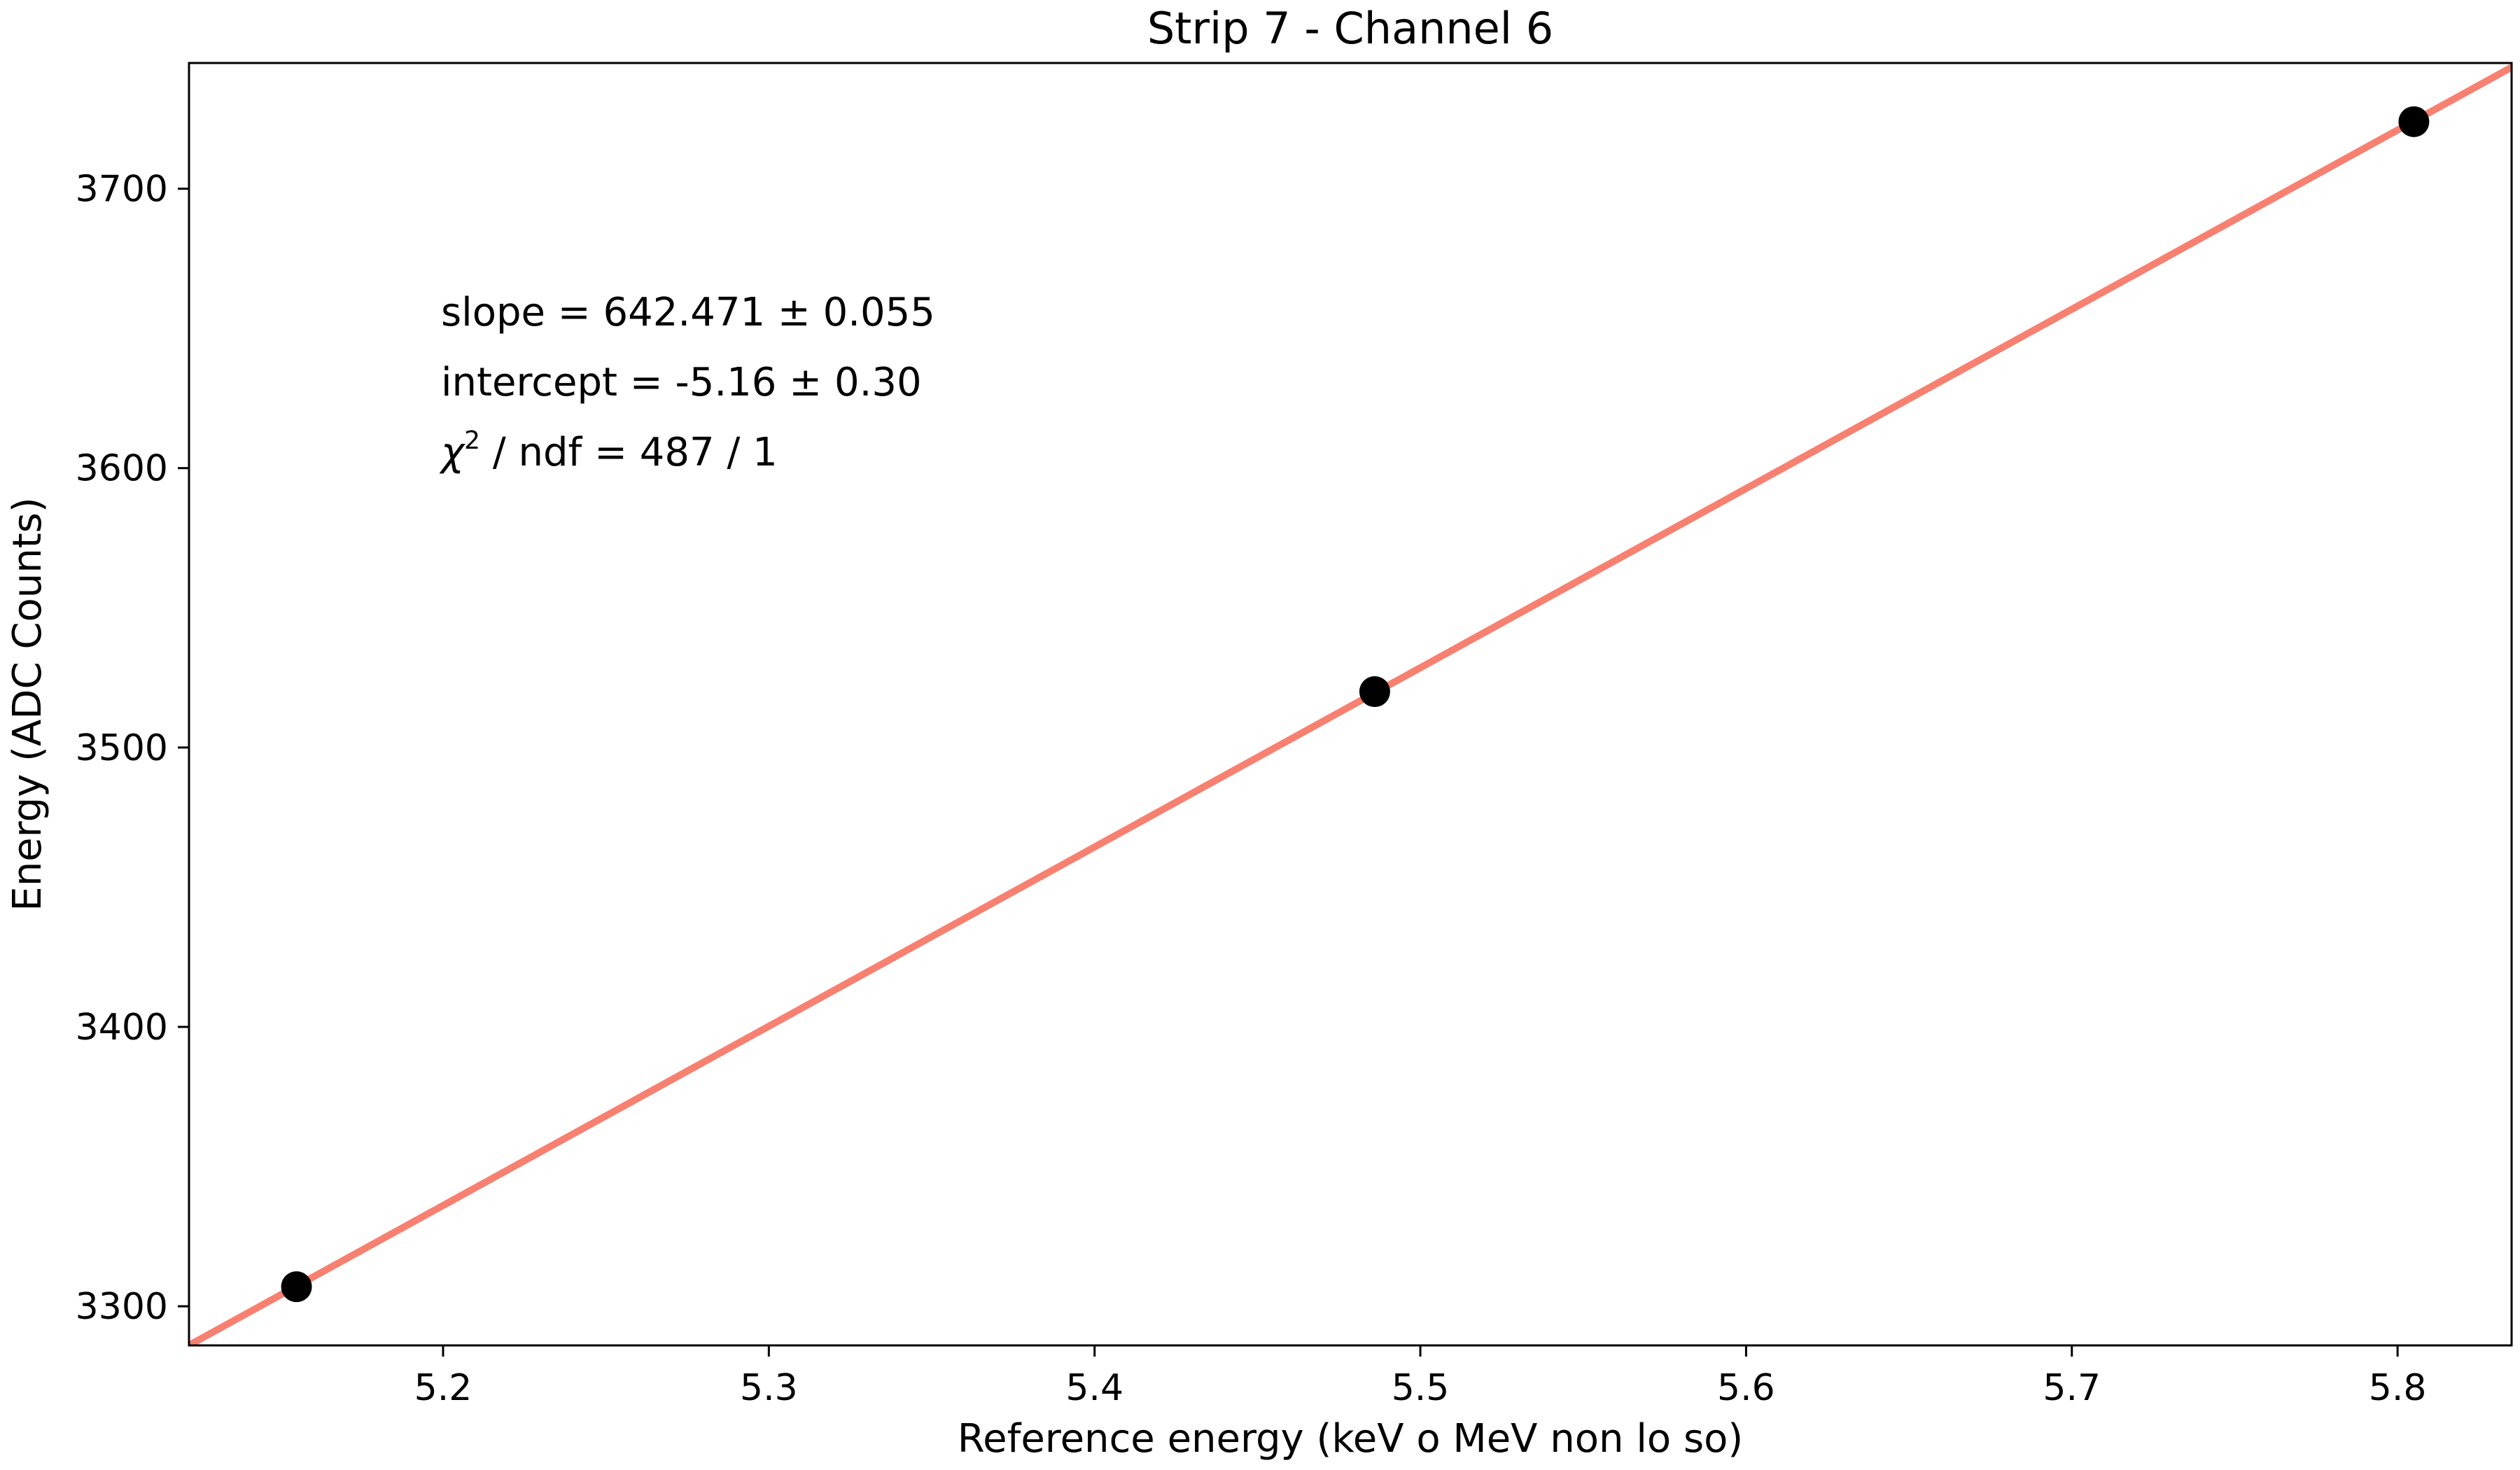  What do you see at coordinates (122, 1307) in the screenshot?
I see `y-tick-label: 3300` at bounding box center [122, 1307].